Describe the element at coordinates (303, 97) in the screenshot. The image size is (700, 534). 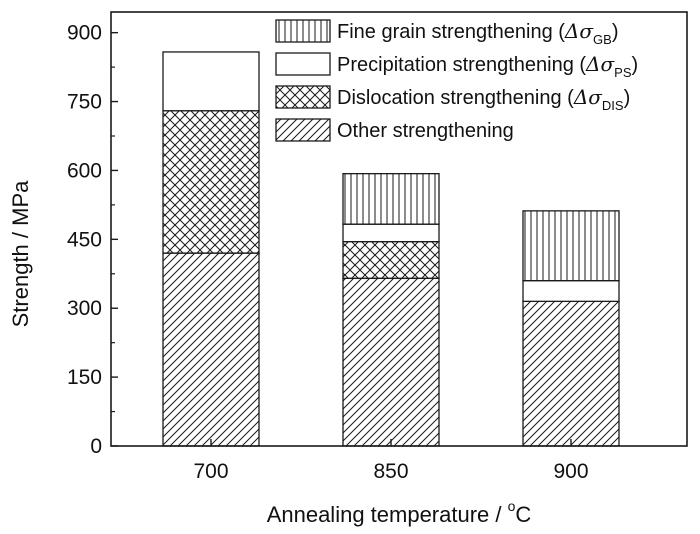
I see `legend-swatch-dislocation-strengthening` at that location.